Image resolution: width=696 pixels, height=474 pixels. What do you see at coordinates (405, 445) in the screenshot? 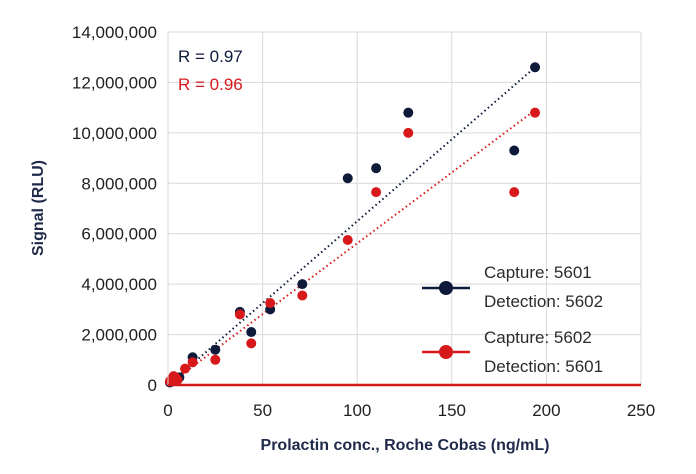
I see `x-axis-title: Prolactin conc., Roche Cobas (ng/mL)` at bounding box center [405, 445].